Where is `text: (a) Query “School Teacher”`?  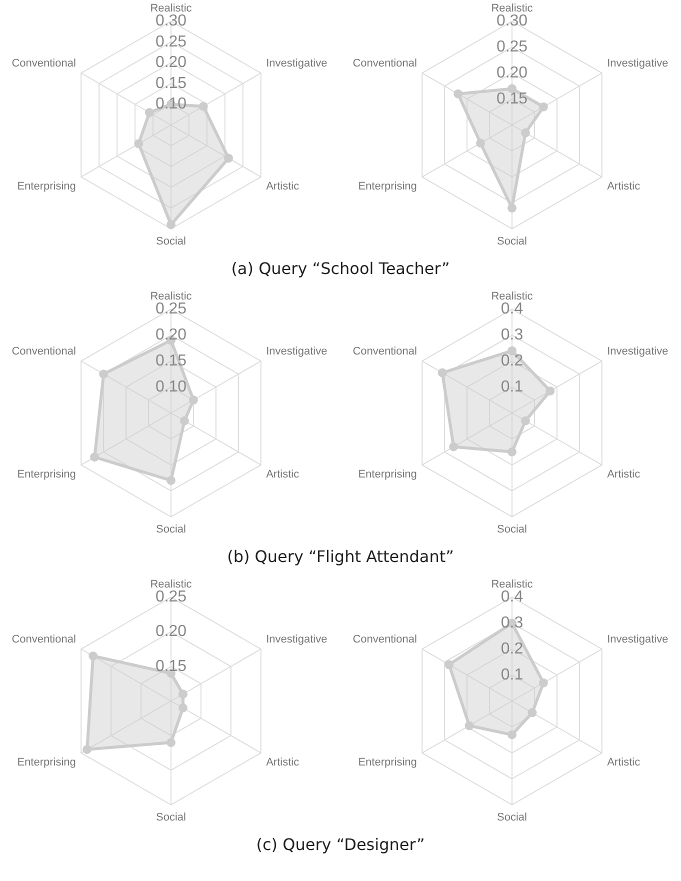 text: (a) Query “School Teacher” is located at coordinates (340, 269).